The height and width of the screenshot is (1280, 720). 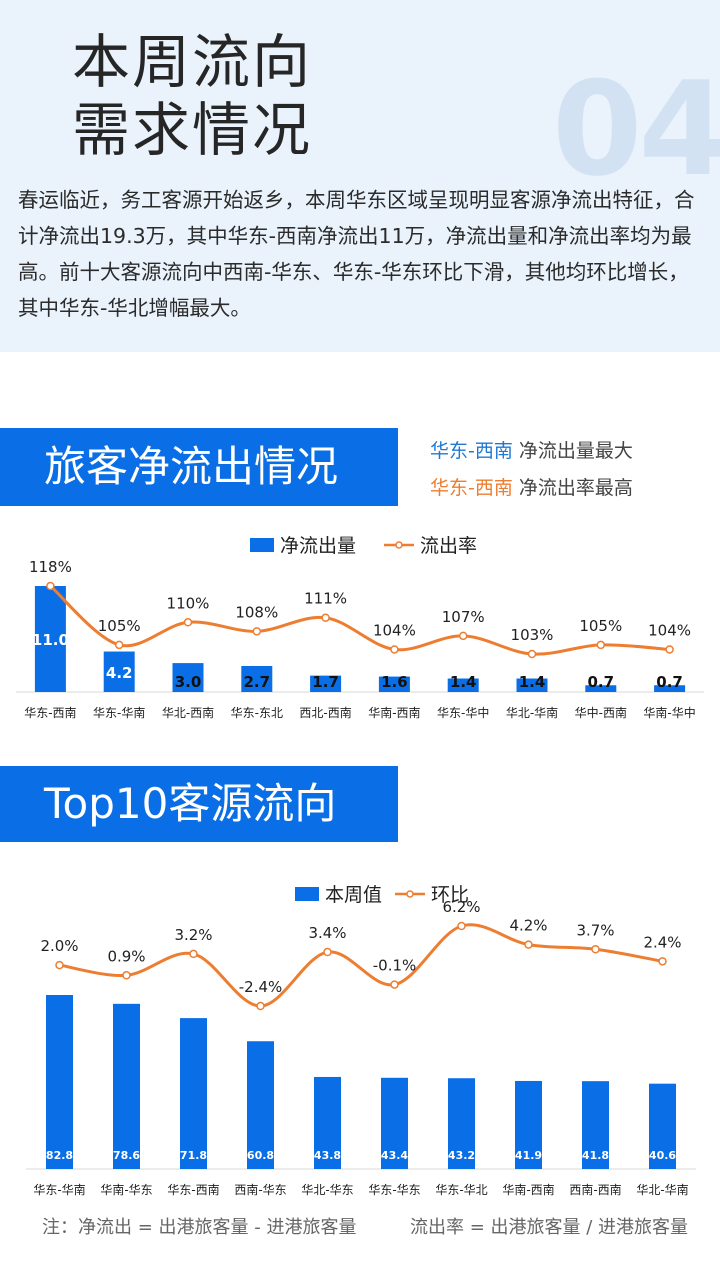 I want to click on x-tick-label: 华北-华南, so click(x=532, y=712).